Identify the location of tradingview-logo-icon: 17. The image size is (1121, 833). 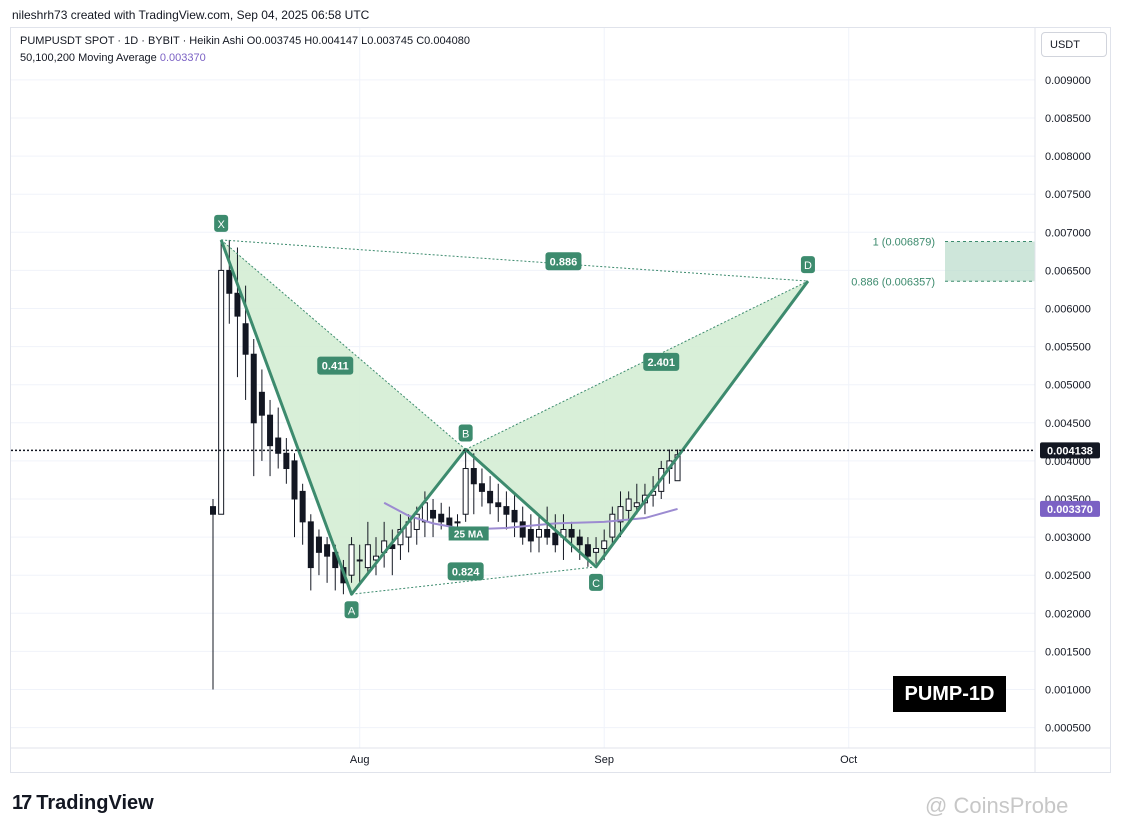
(22, 803).